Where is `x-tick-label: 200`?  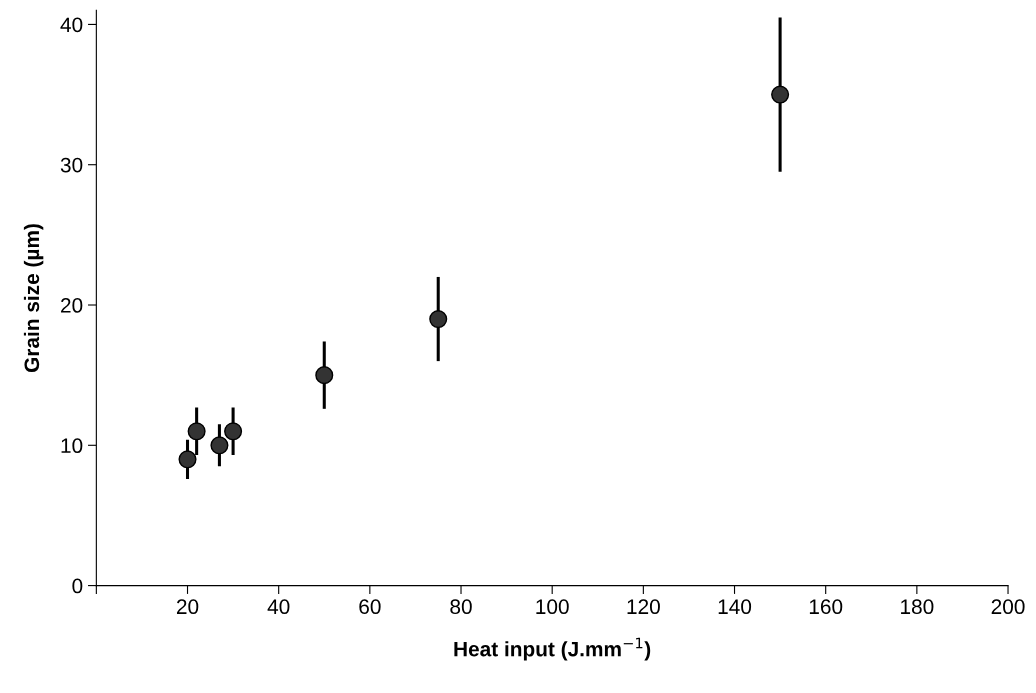
x-tick-label: 200 is located at coordinates (1008, 607).